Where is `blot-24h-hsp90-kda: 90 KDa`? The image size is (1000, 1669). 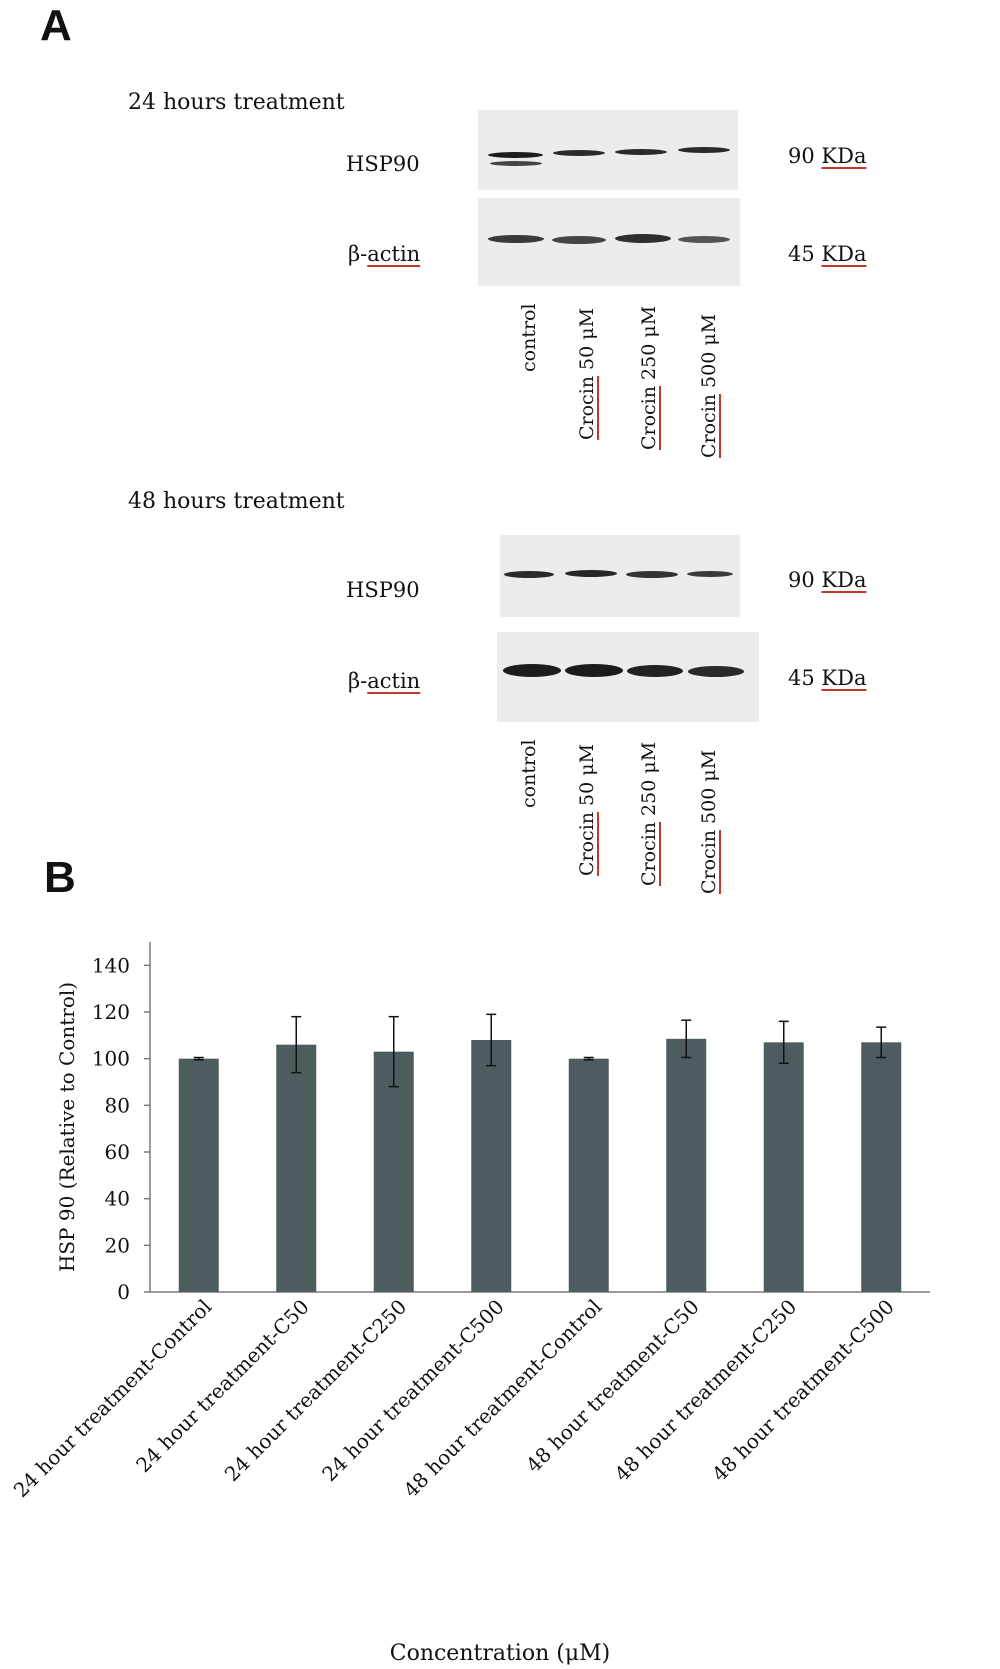
blot-24h-hsp90-kda: 90 KDa is located at coordinates (827, 156).